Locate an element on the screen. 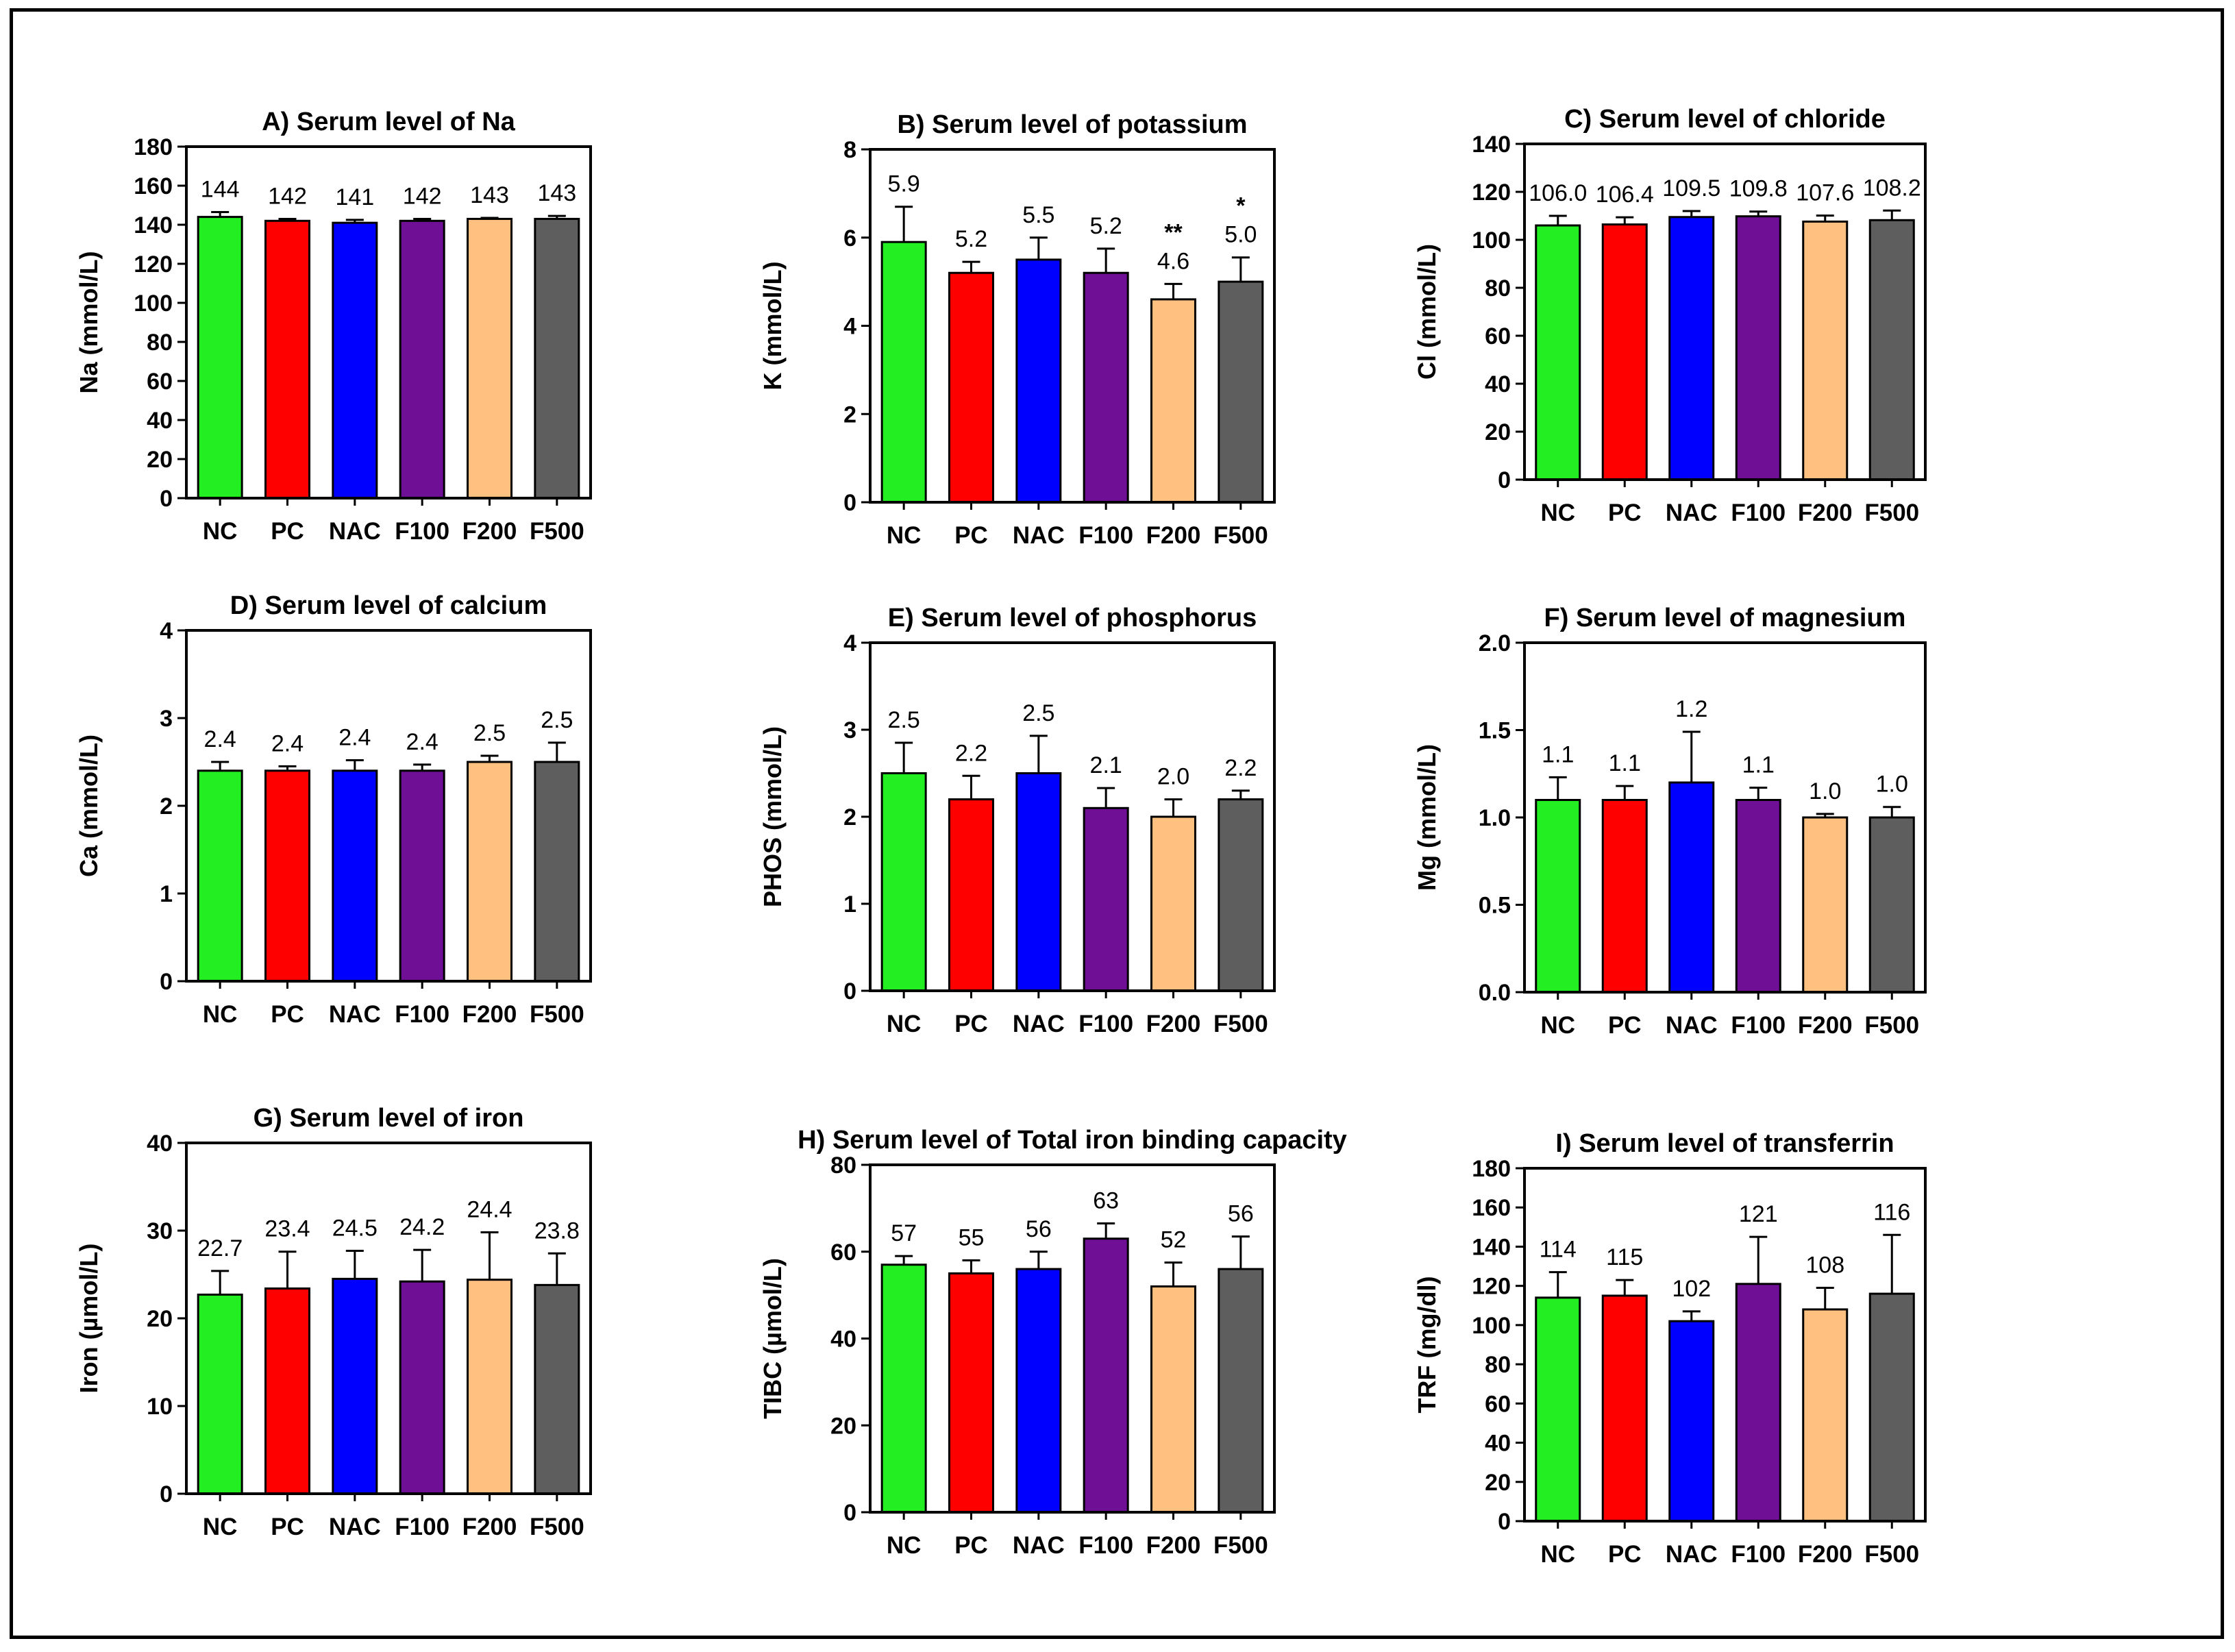 The image size is (2235, 1652). panel-a-data-label: 144 is located at coordinates (221, 189).